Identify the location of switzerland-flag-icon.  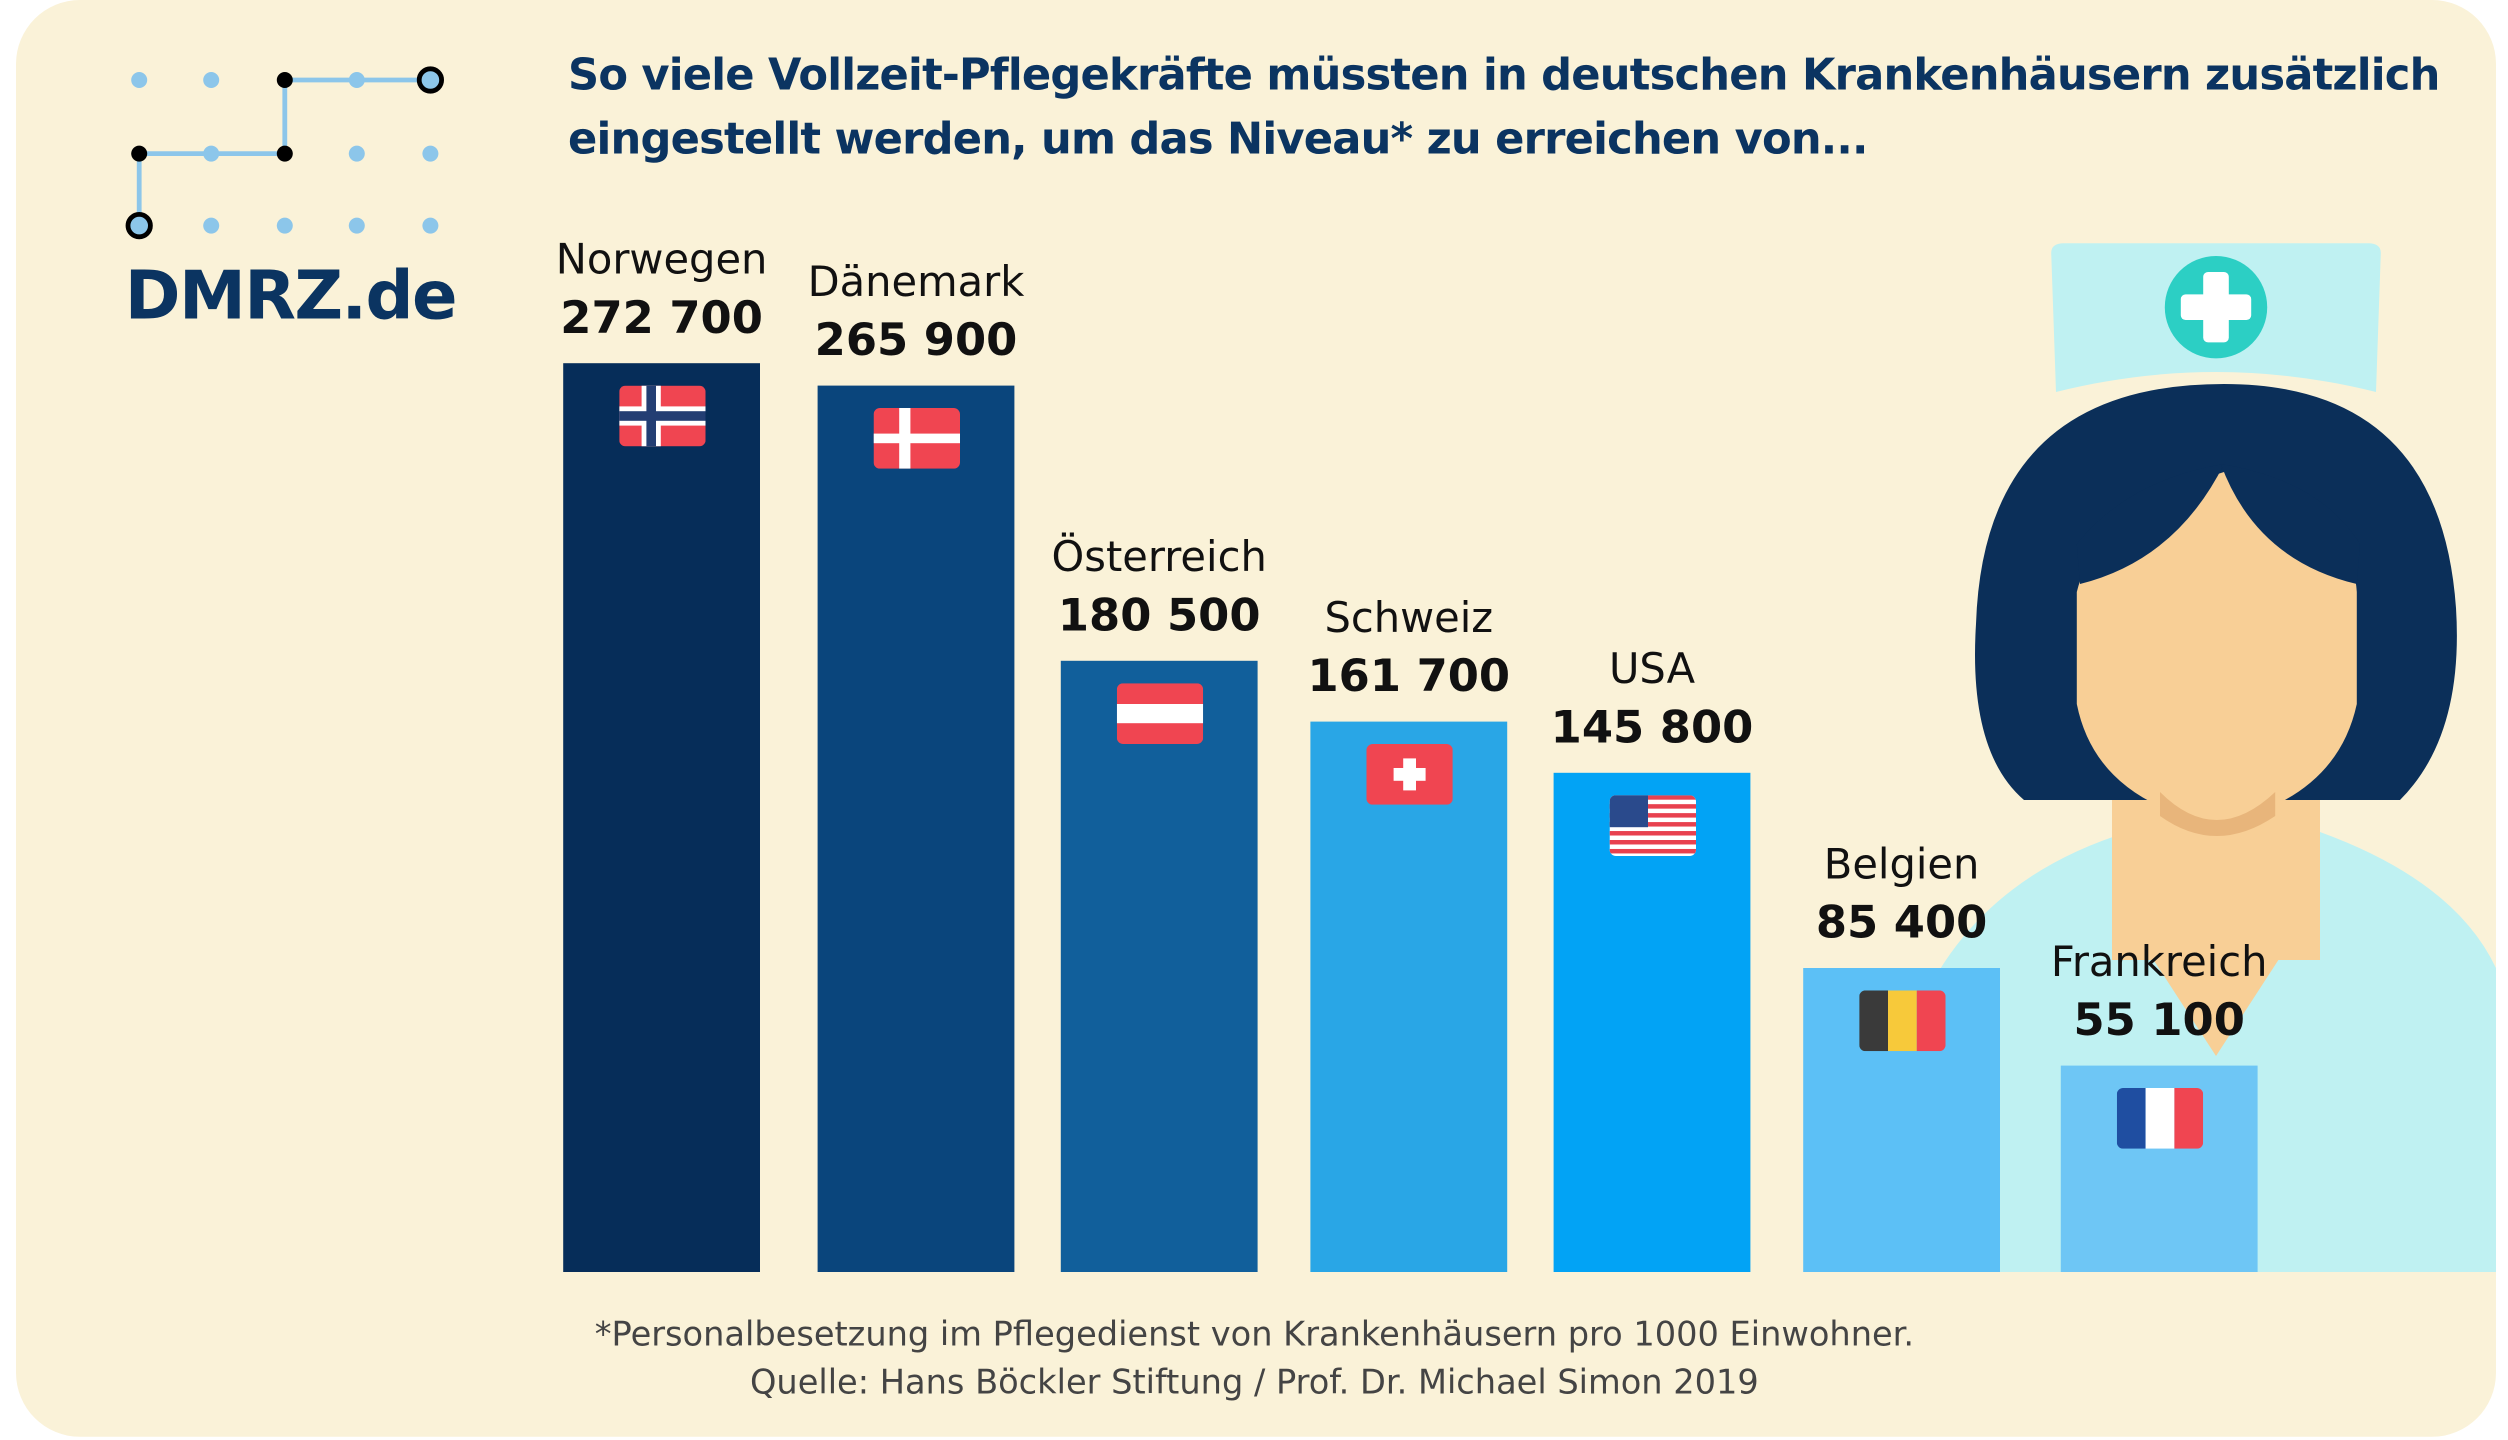
(1408, 774).